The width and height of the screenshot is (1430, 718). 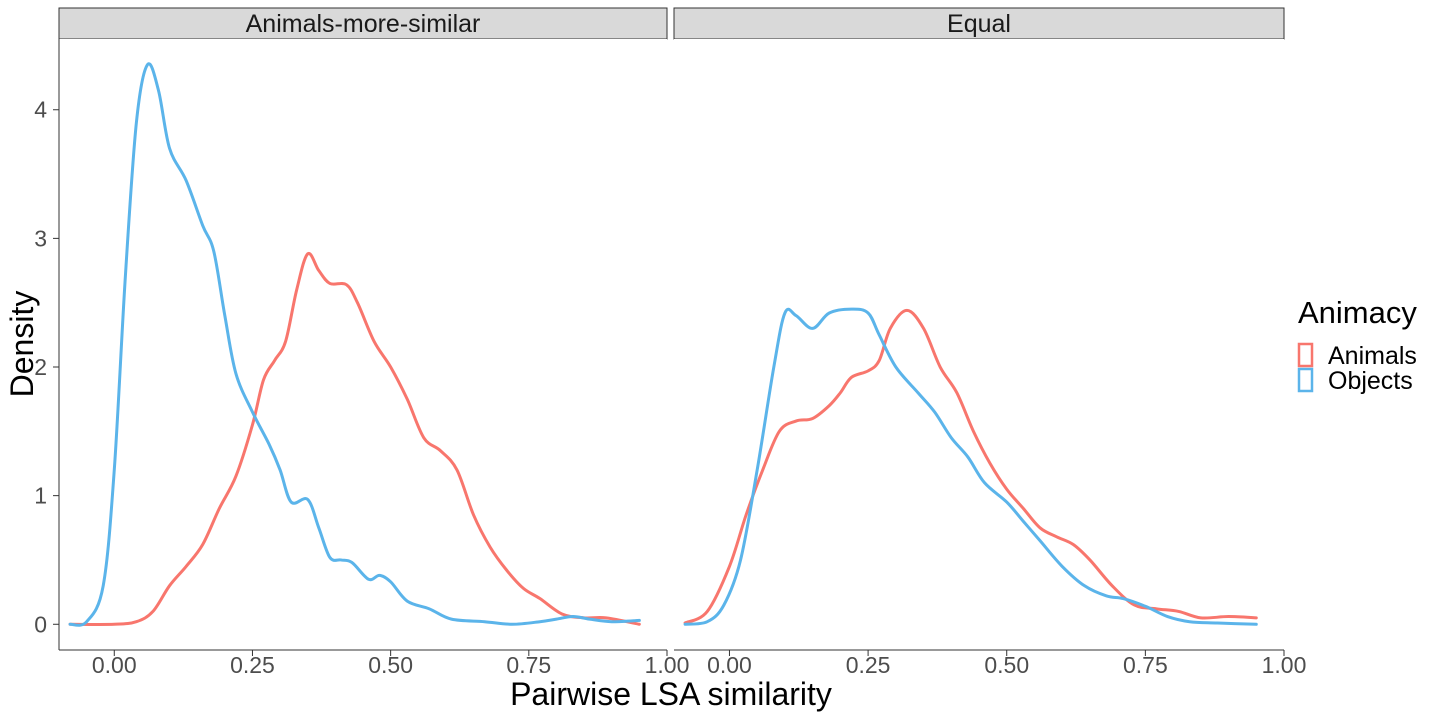 What do you see at coordinates (40, 110) in the screenshot?
I see `y-tick-label: 4` at bounding box center [40, 110].